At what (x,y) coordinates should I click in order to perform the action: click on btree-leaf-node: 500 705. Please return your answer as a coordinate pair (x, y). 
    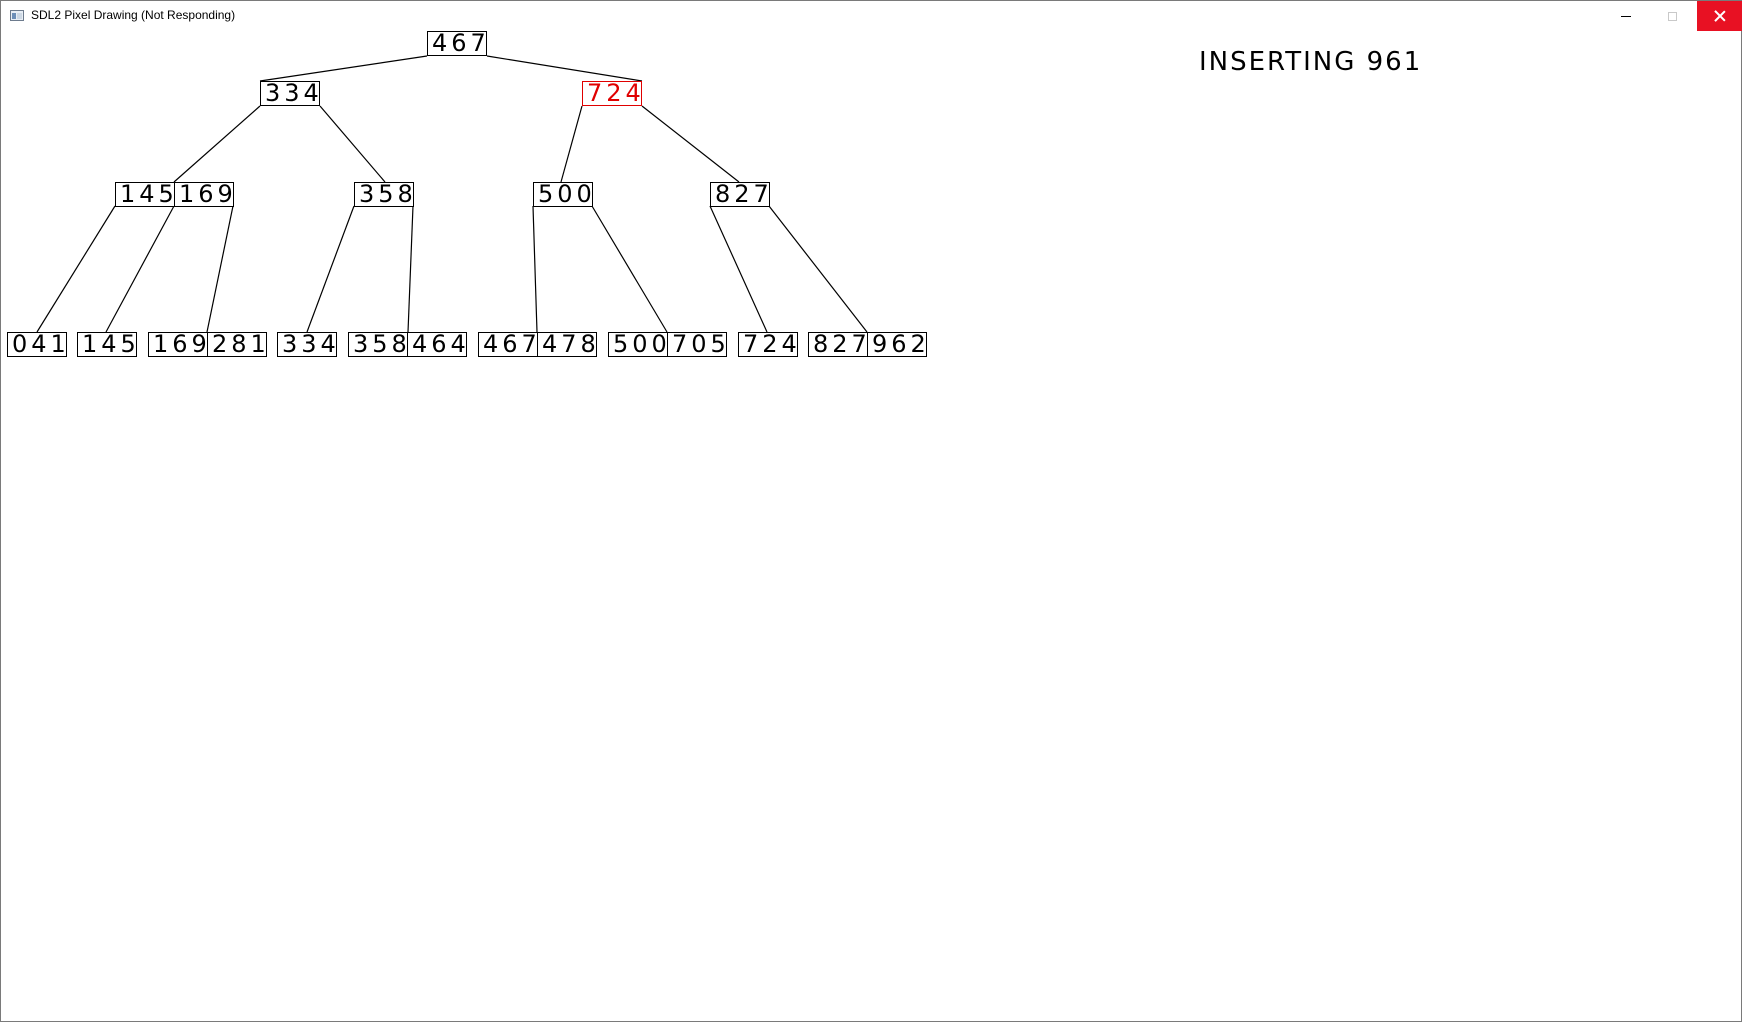
    Looking at the image, I should click on (667, 344).